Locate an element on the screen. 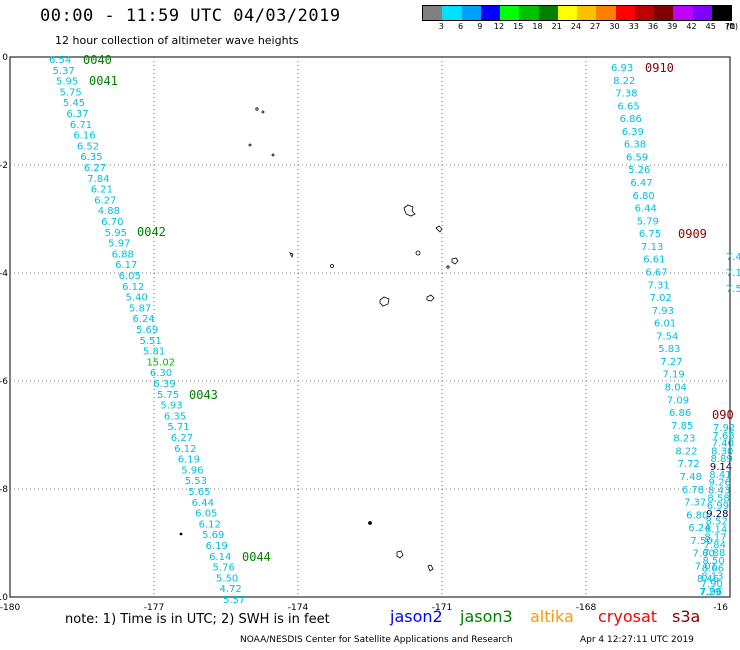 The height and width of the screenshot is (650, 740). wave-height-value: 8.50 is located at coordinates (713, 561).